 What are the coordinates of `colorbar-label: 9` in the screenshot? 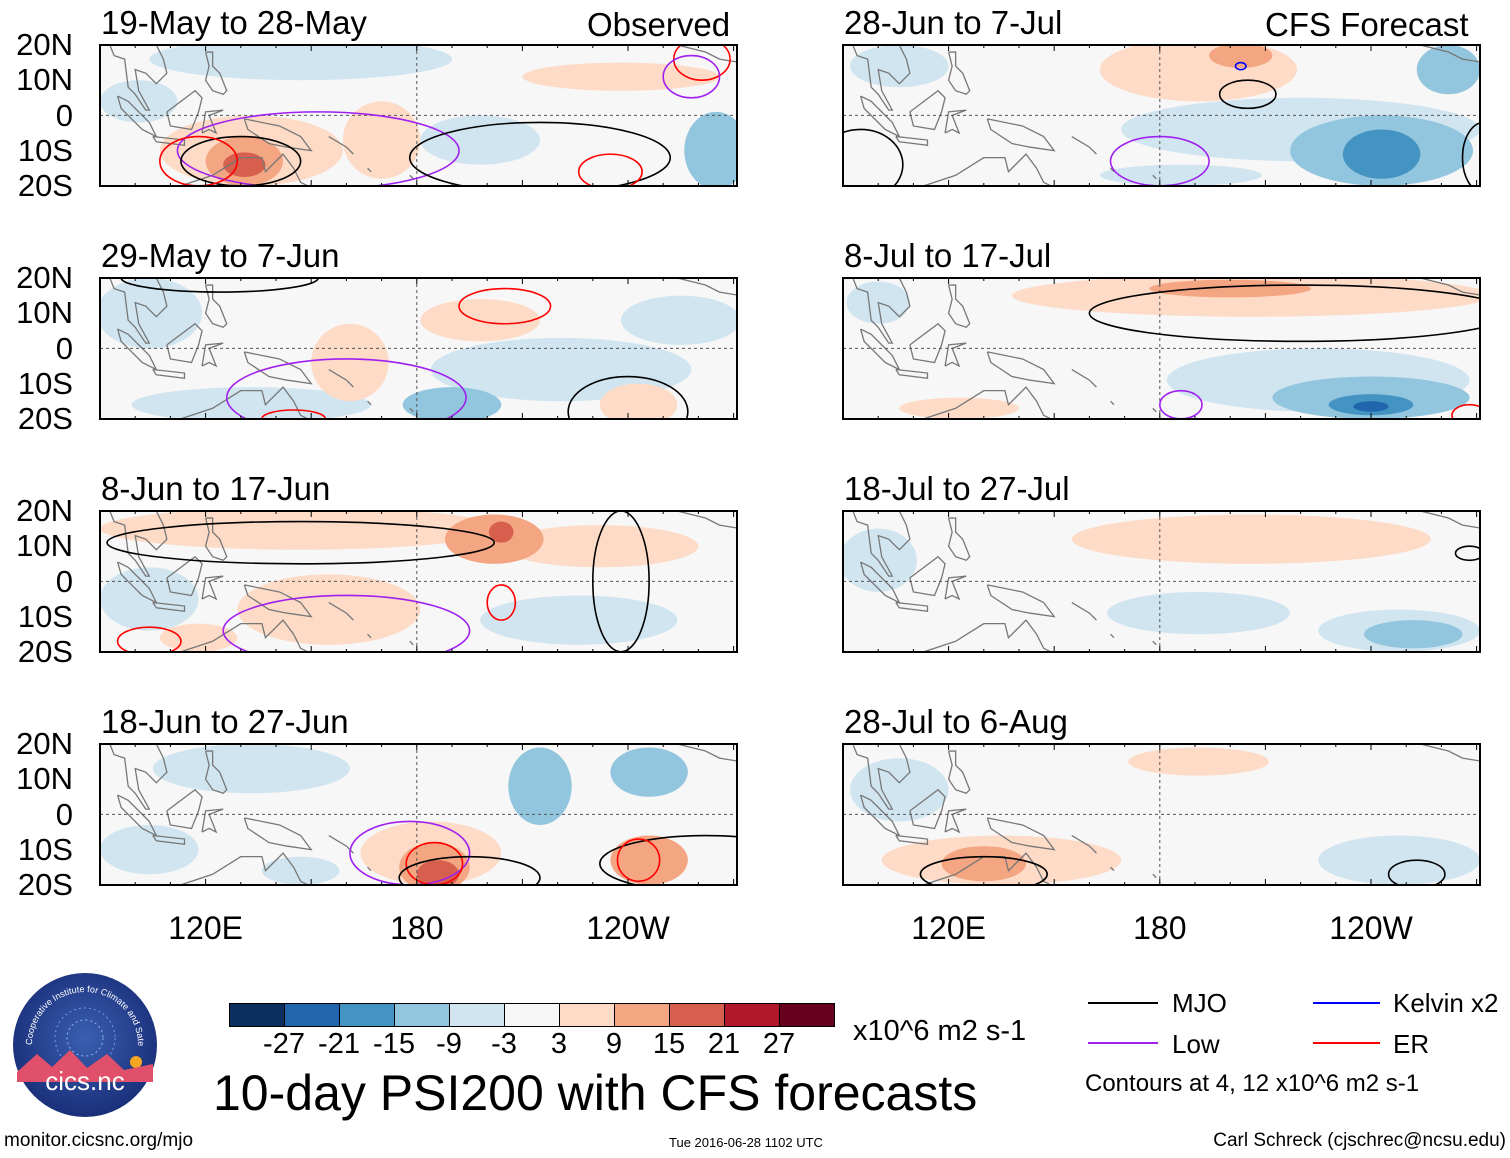 It's located at (614, 1044).